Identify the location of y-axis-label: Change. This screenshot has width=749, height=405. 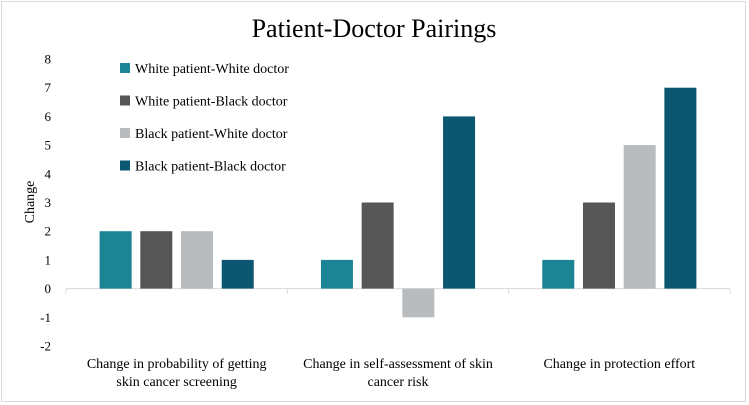
(30, 202).